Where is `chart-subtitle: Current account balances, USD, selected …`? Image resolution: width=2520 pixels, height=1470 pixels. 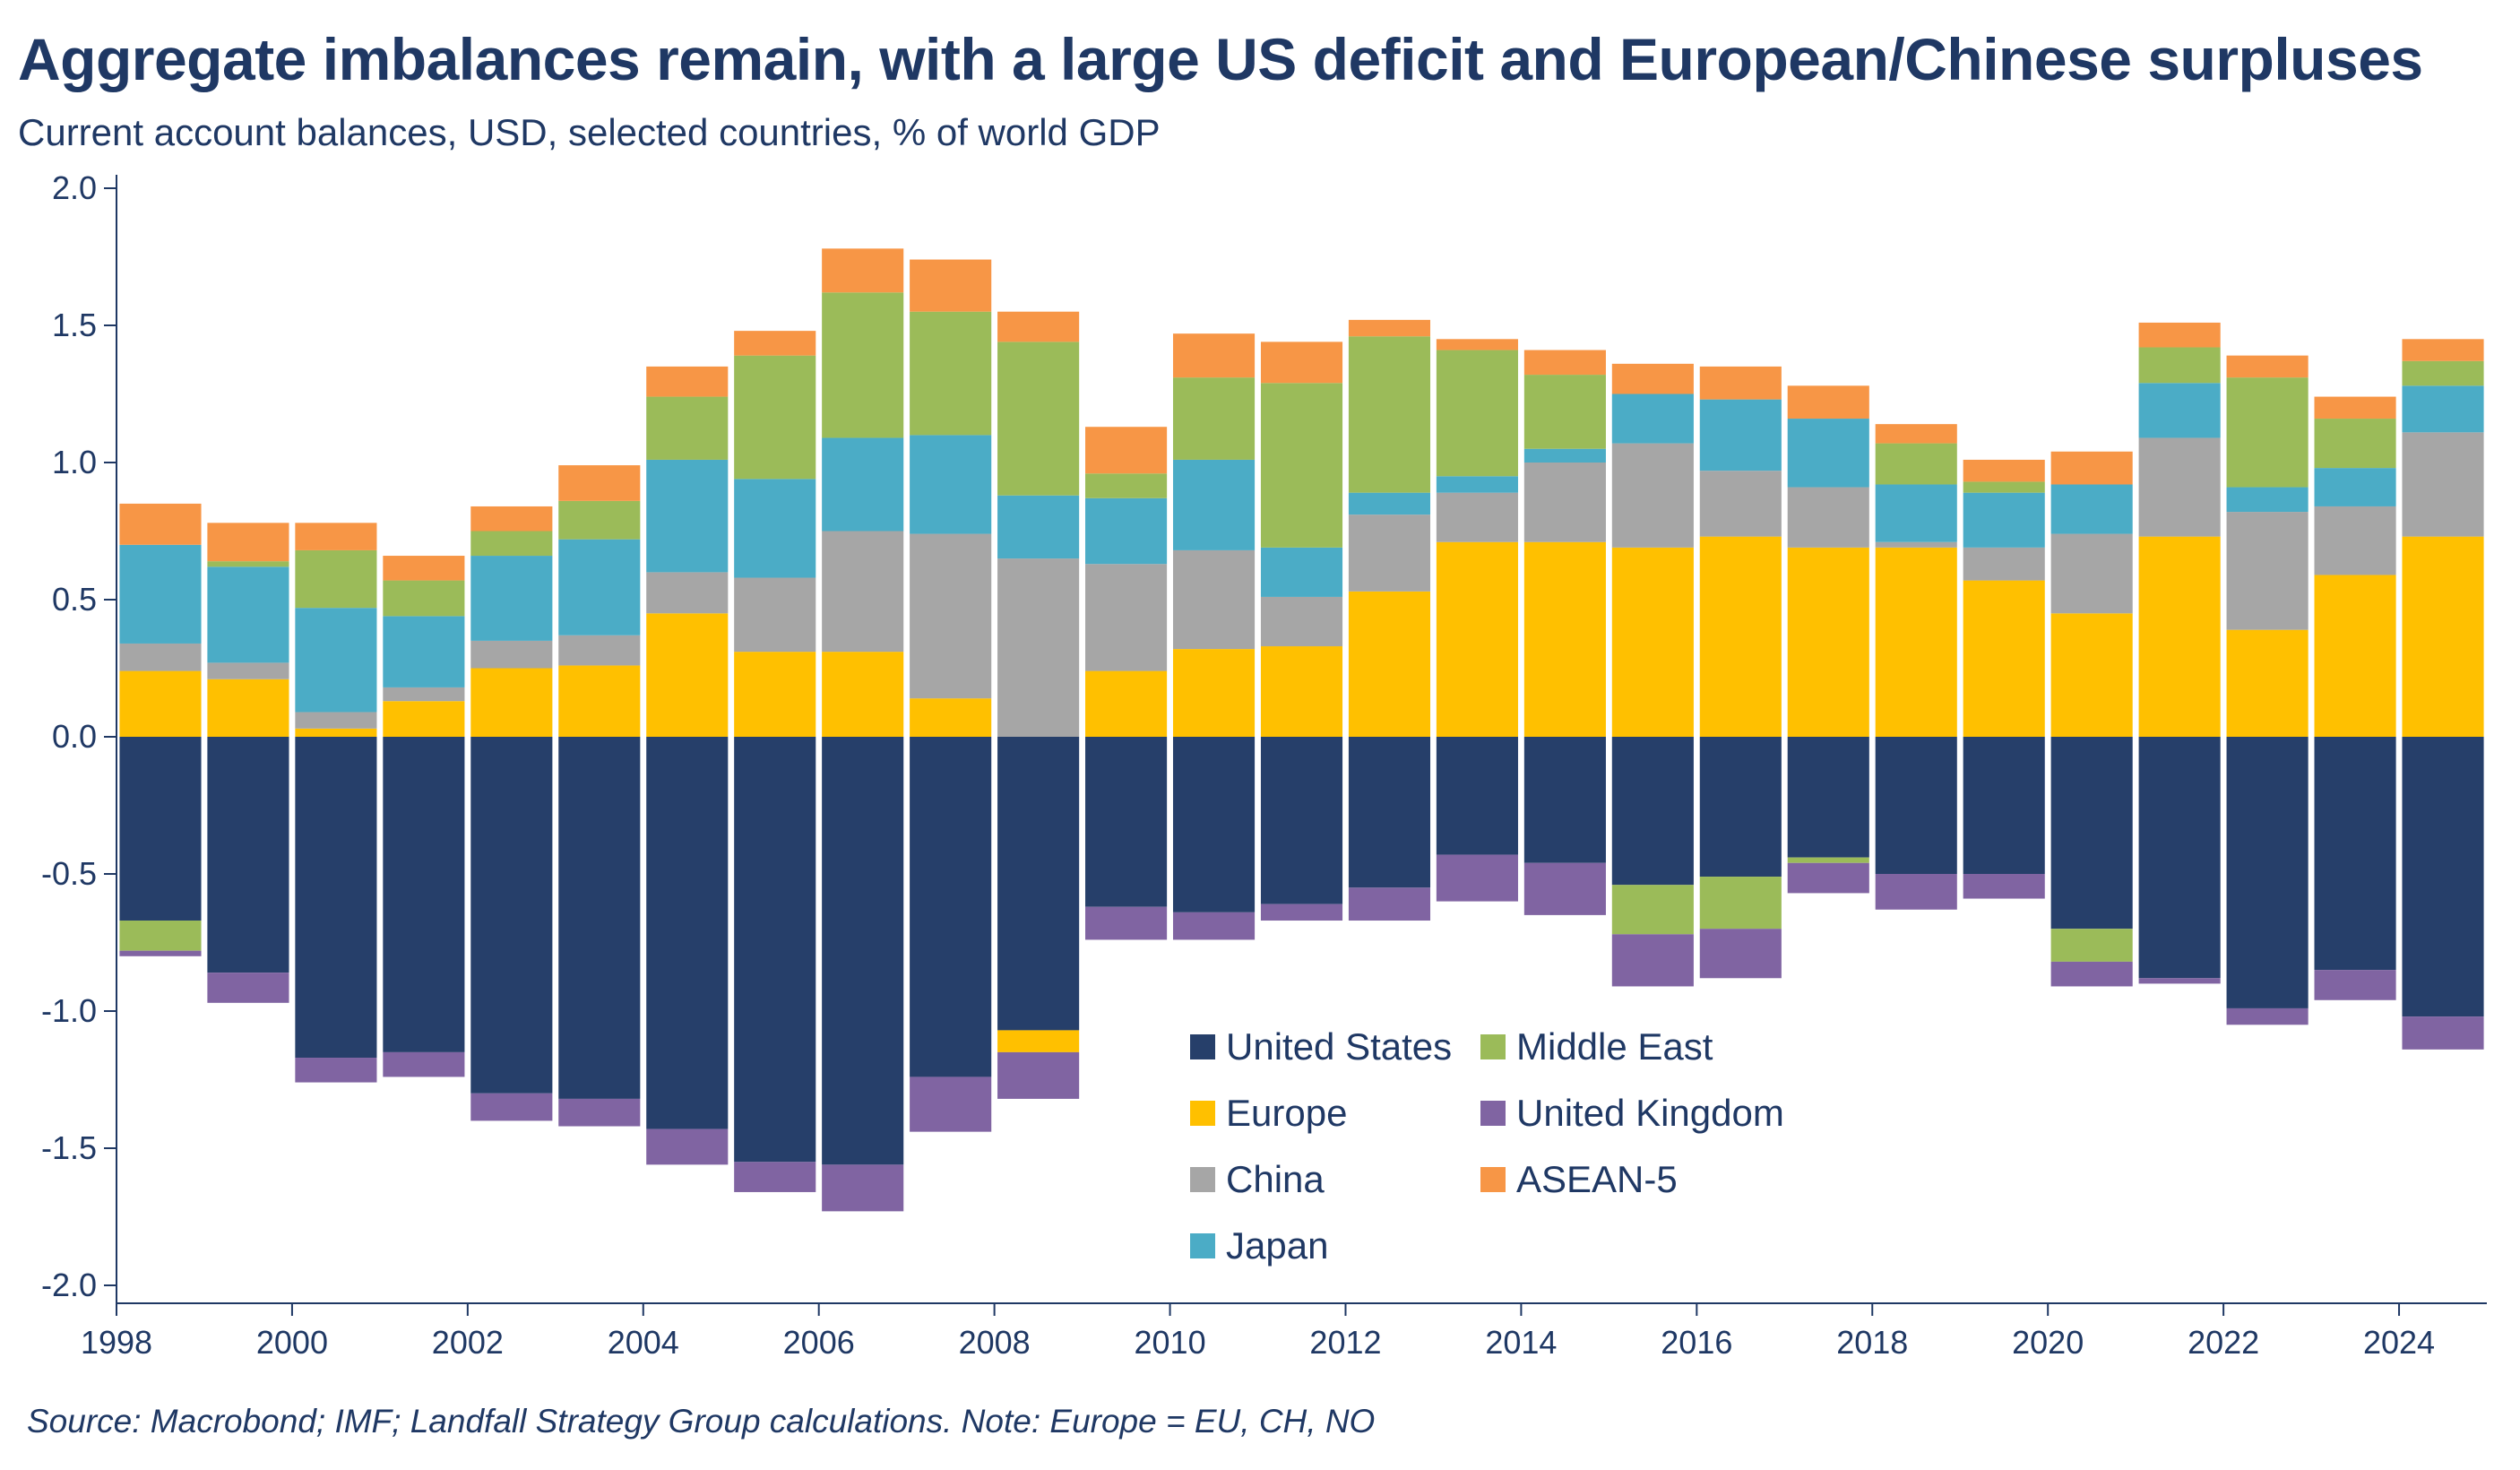
chart-subtitle: Current account balances, USD, selected … is located at coordinates (589, 132).